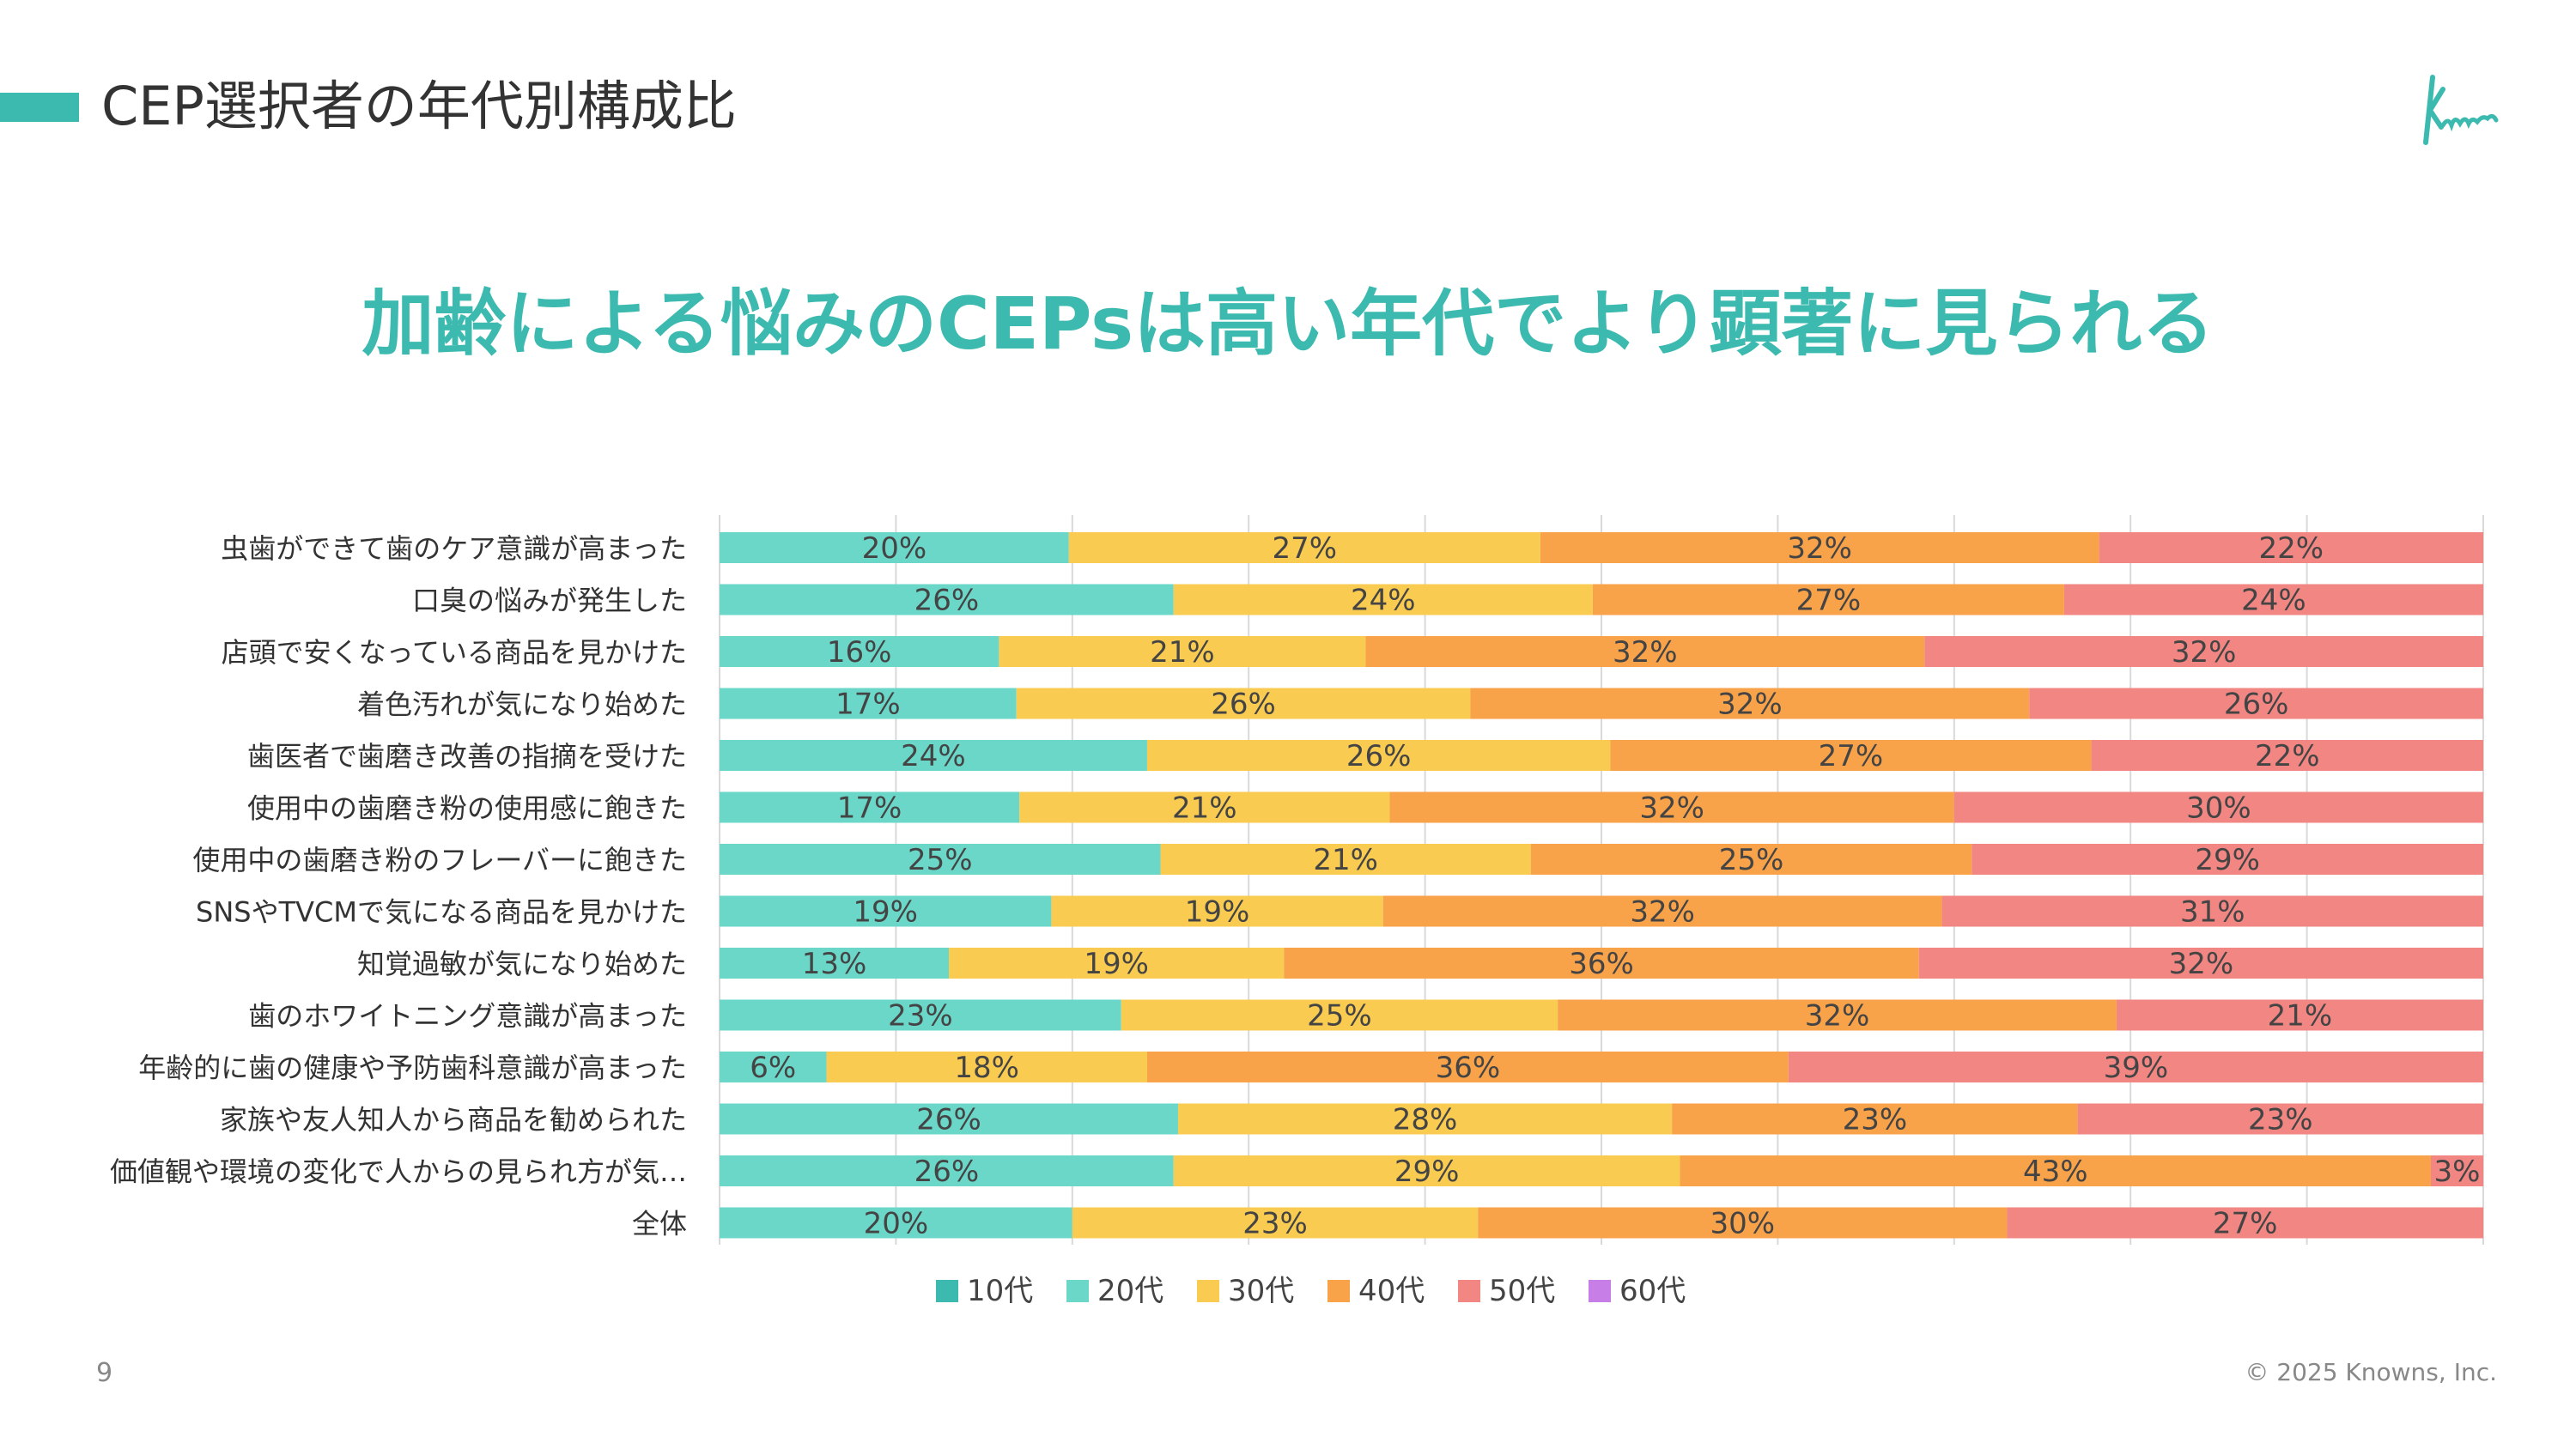 This screenshot has width=2576, height=1449. Describe the element at coordinates (1391, 1291) in the screenshot. I see `legend-label: 40代` at that location.